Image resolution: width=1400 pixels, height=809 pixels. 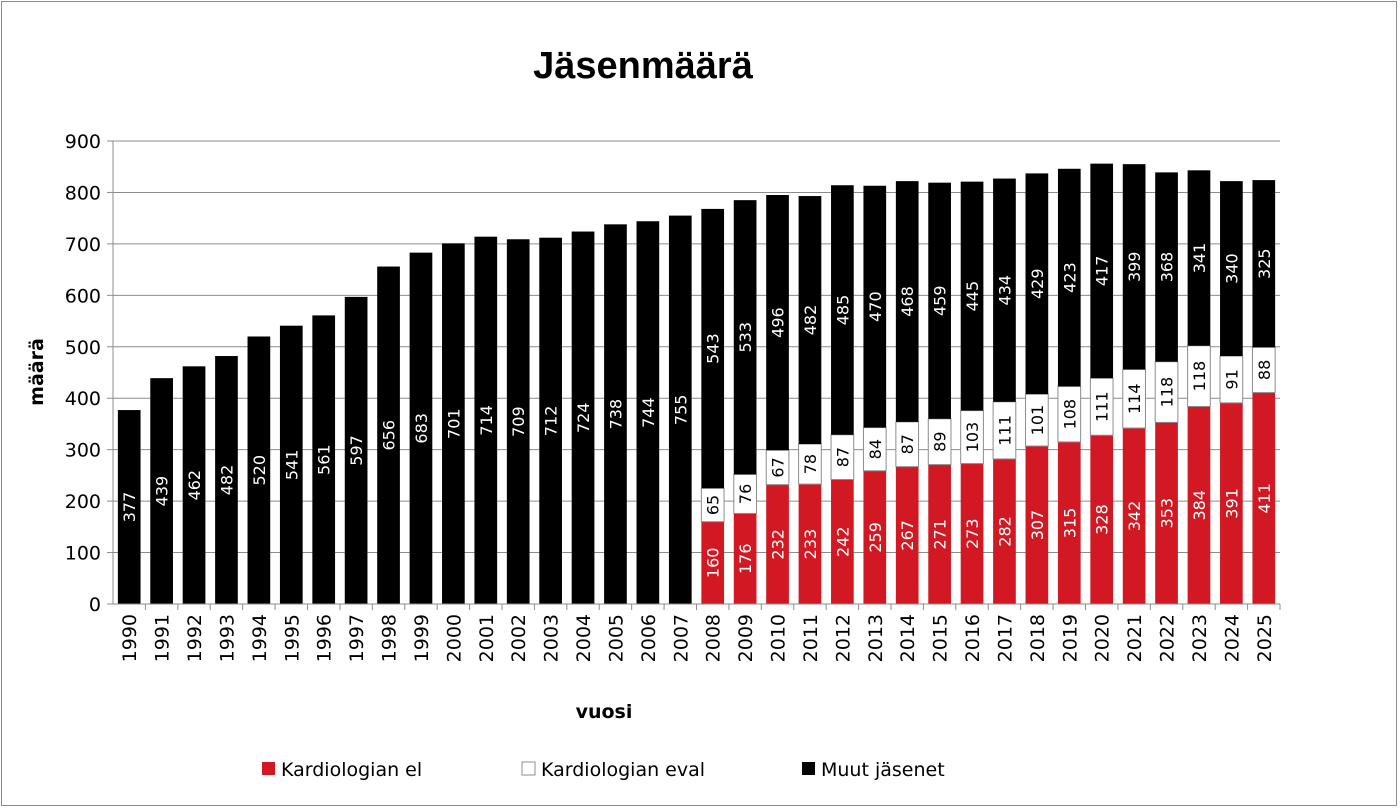 What do you see at coordinates (875, 449) in the screenshot?
I see `data-label: 84` at bounding box center [875, 449].